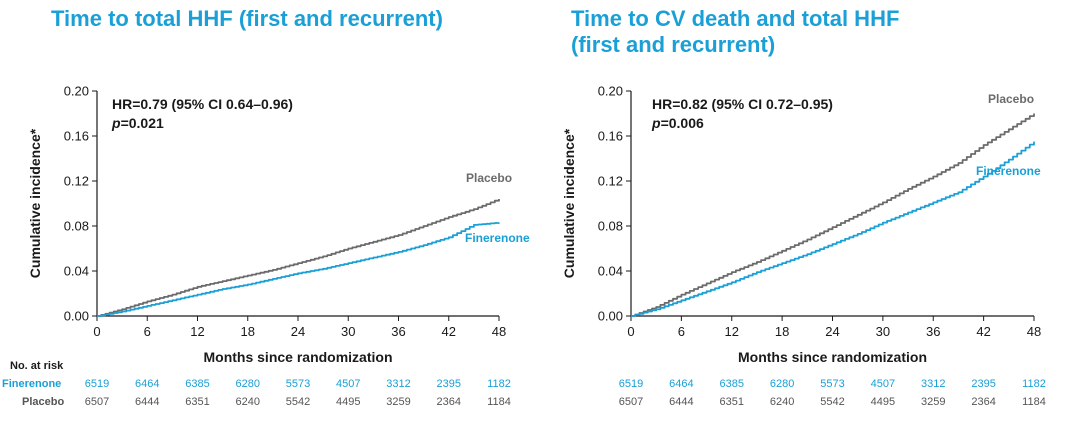  I want to click on c0-y-tick-label: 0.12, so click(76, 181).